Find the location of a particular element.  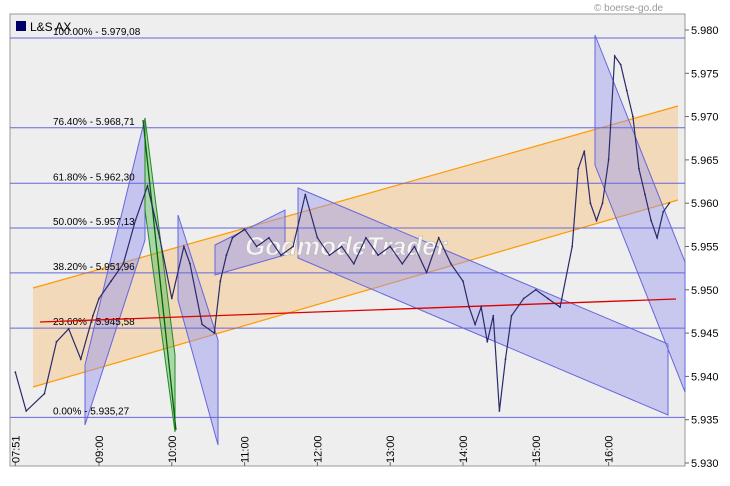

x-tick-label: 09:00 is located at coordinates (100, 449).